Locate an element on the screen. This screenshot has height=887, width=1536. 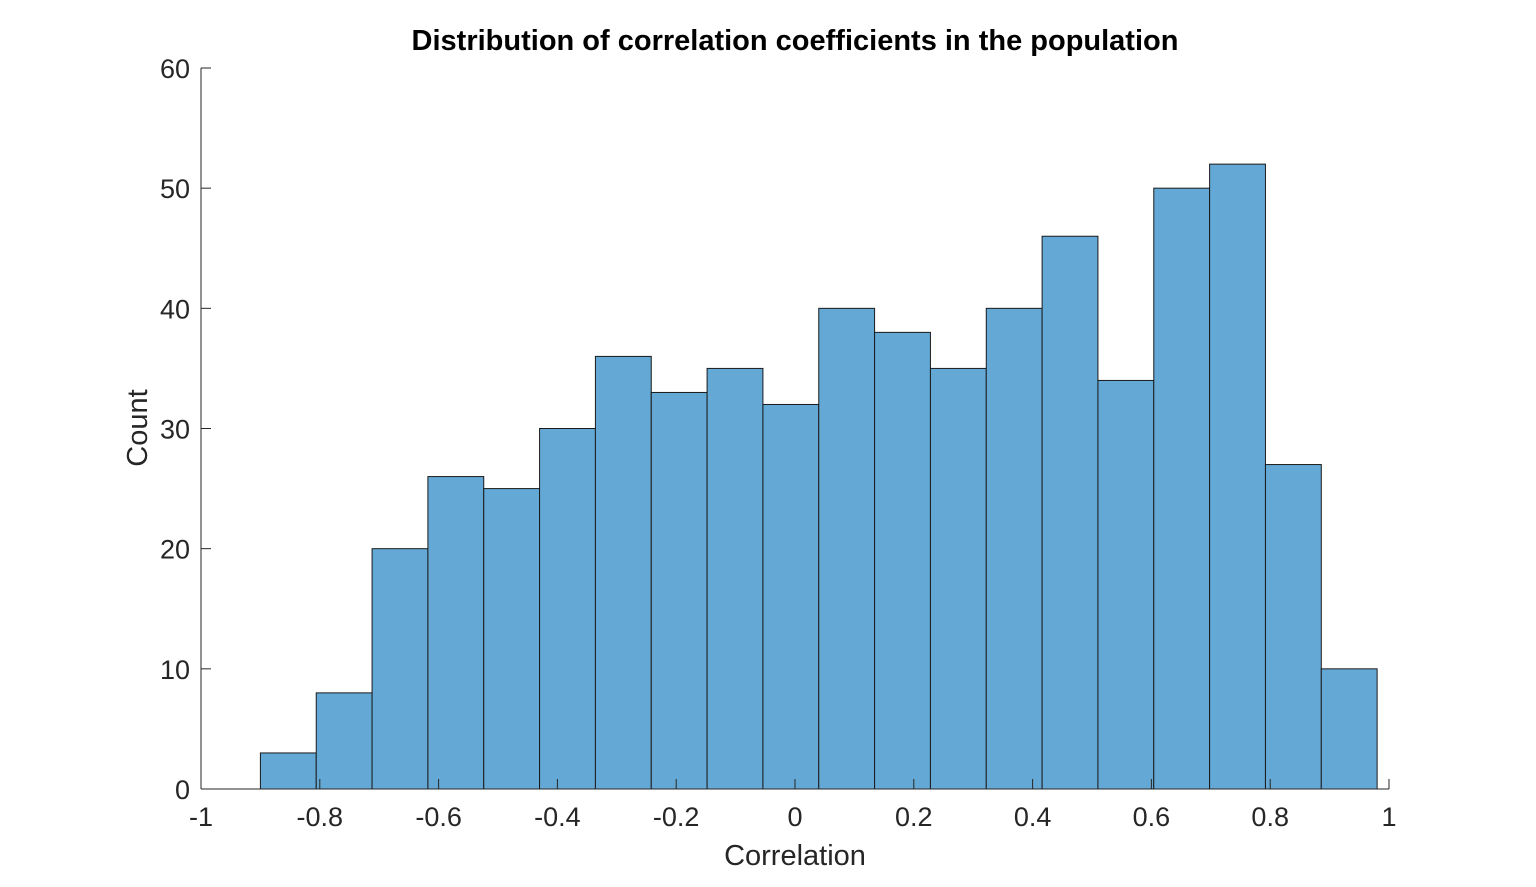
x-tick-label: -0.4 is located at coordinates (557, 817).